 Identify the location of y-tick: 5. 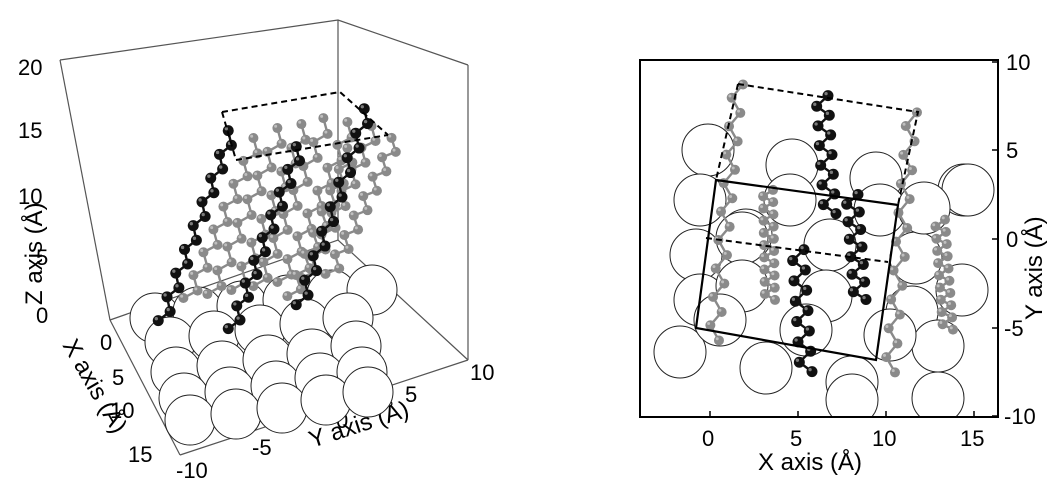
(1012, 150).